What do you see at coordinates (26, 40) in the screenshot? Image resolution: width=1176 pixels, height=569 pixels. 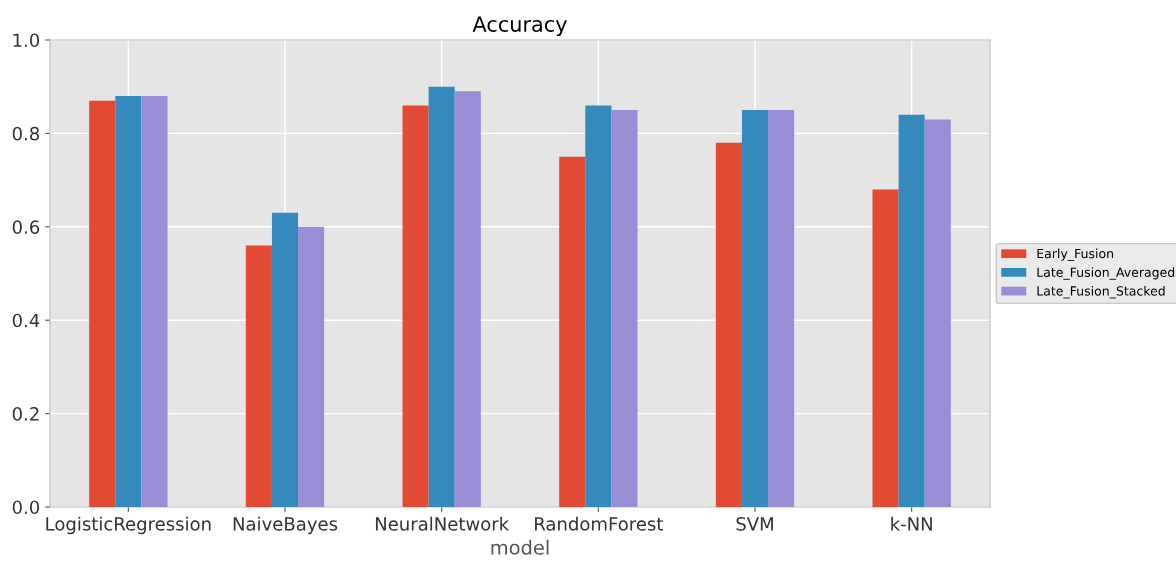 I see `y-tick-label: 1.0` at bounding box center [26, 40].